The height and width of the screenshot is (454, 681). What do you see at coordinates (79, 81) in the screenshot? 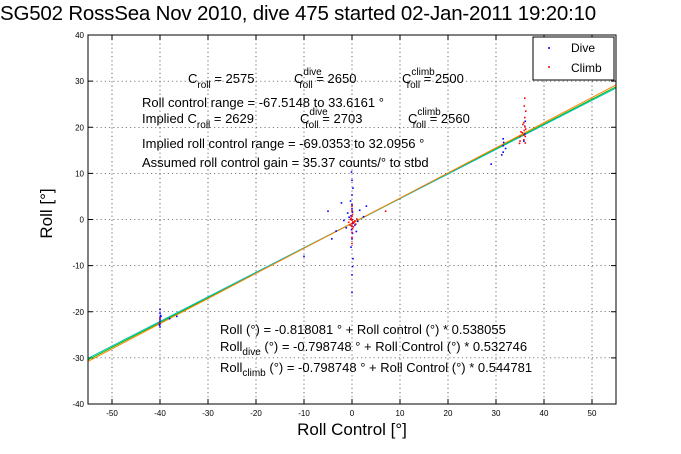
I see `y-tick-label: 30` at bounding box center [79, 81].